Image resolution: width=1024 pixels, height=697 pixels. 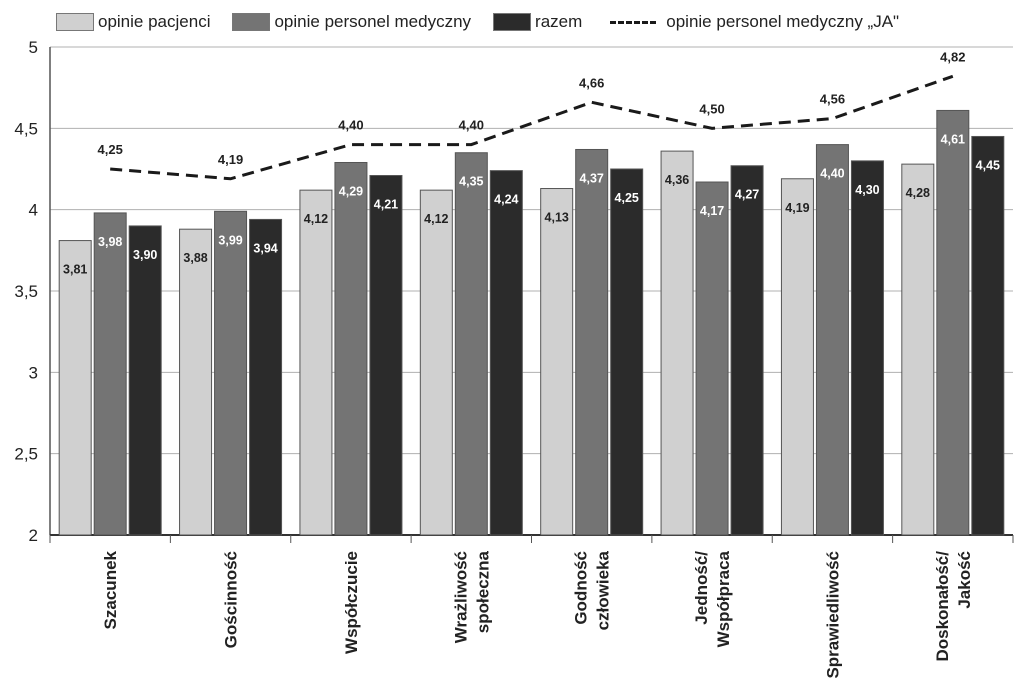 I want to click on category-label: Szacunek, so click(x=110, y=589).